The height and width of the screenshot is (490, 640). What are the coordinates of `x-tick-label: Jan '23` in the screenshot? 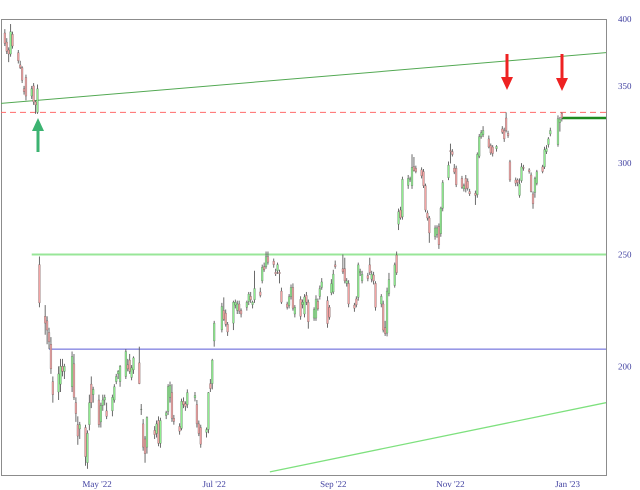 It's located at (568, 484).